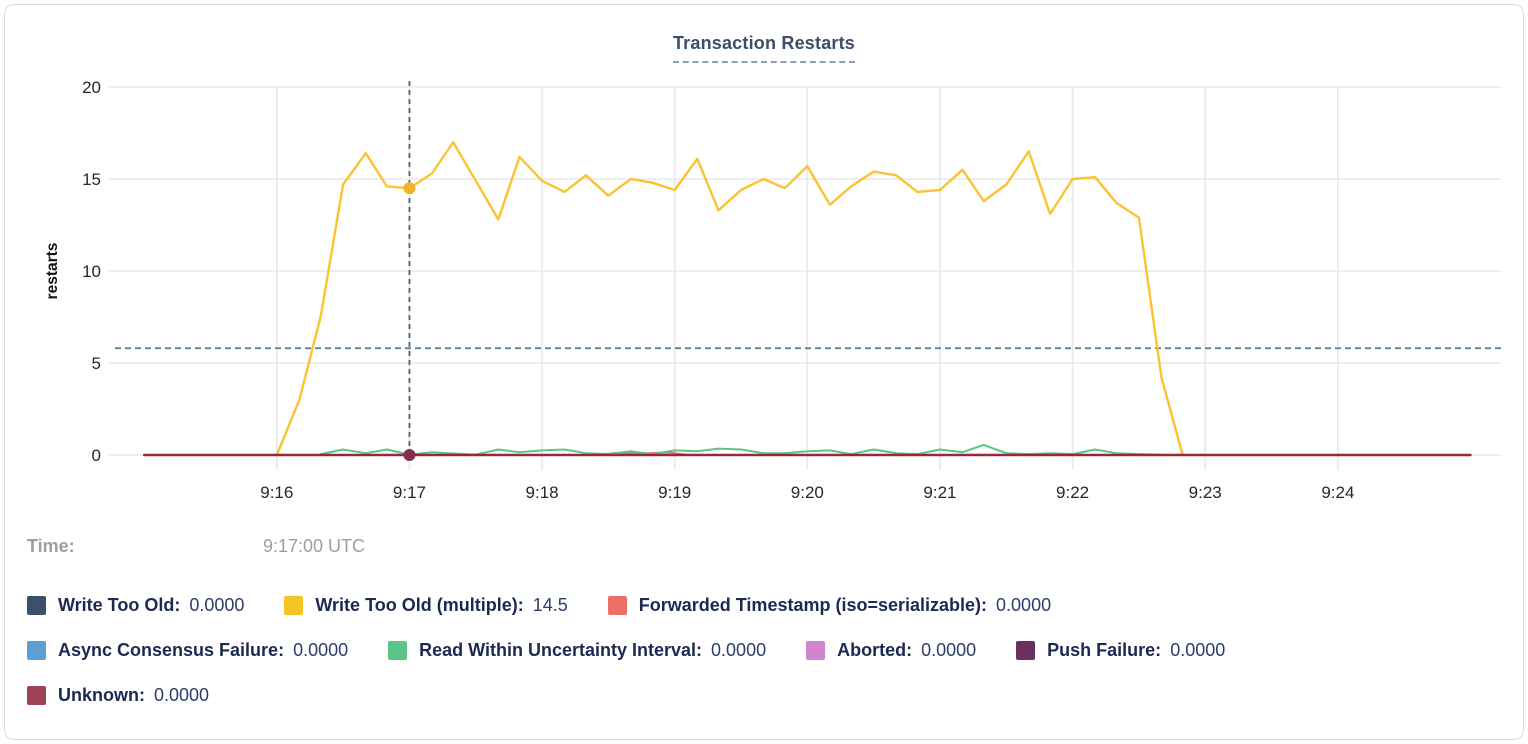 The width and height of the screenshot is (1528, 744). What do you see at coordinates (96, 455) in the screenshot?
I see `y-tick-label: 0` at bounding box center [96, 455].